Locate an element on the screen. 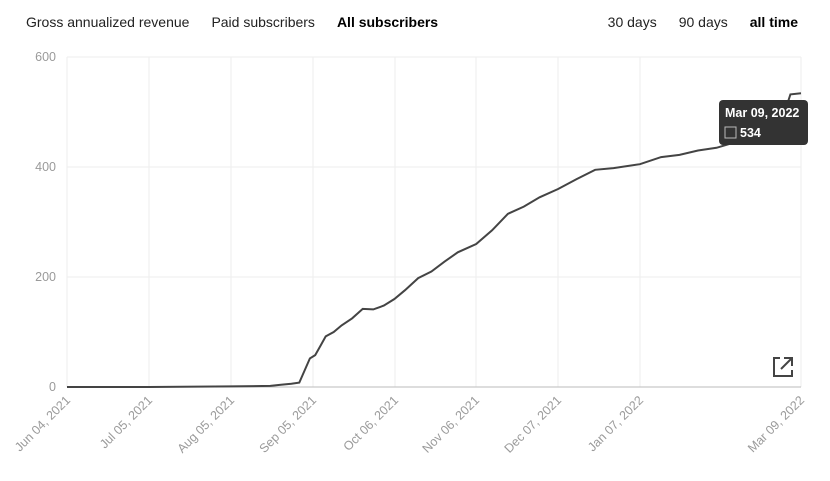  y-tick-label: 600 is located at coordinates (45, 57).